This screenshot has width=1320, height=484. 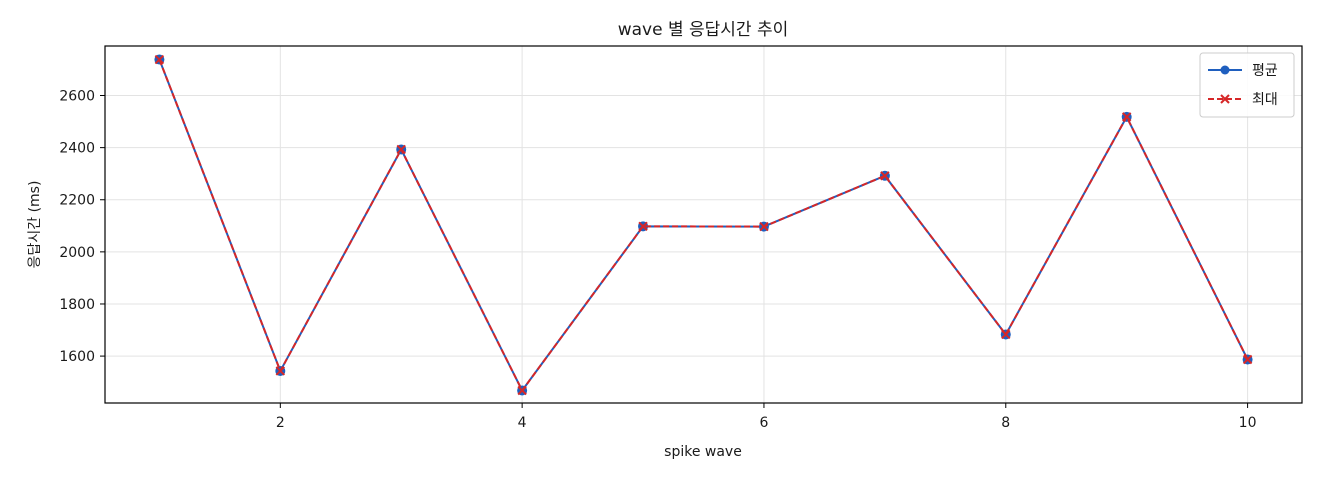 What do you see at coordinates (35, 225) in the screenshot?
I see `y-axis-label: 응답시간 (ms)` at bounding box center [35, 225].